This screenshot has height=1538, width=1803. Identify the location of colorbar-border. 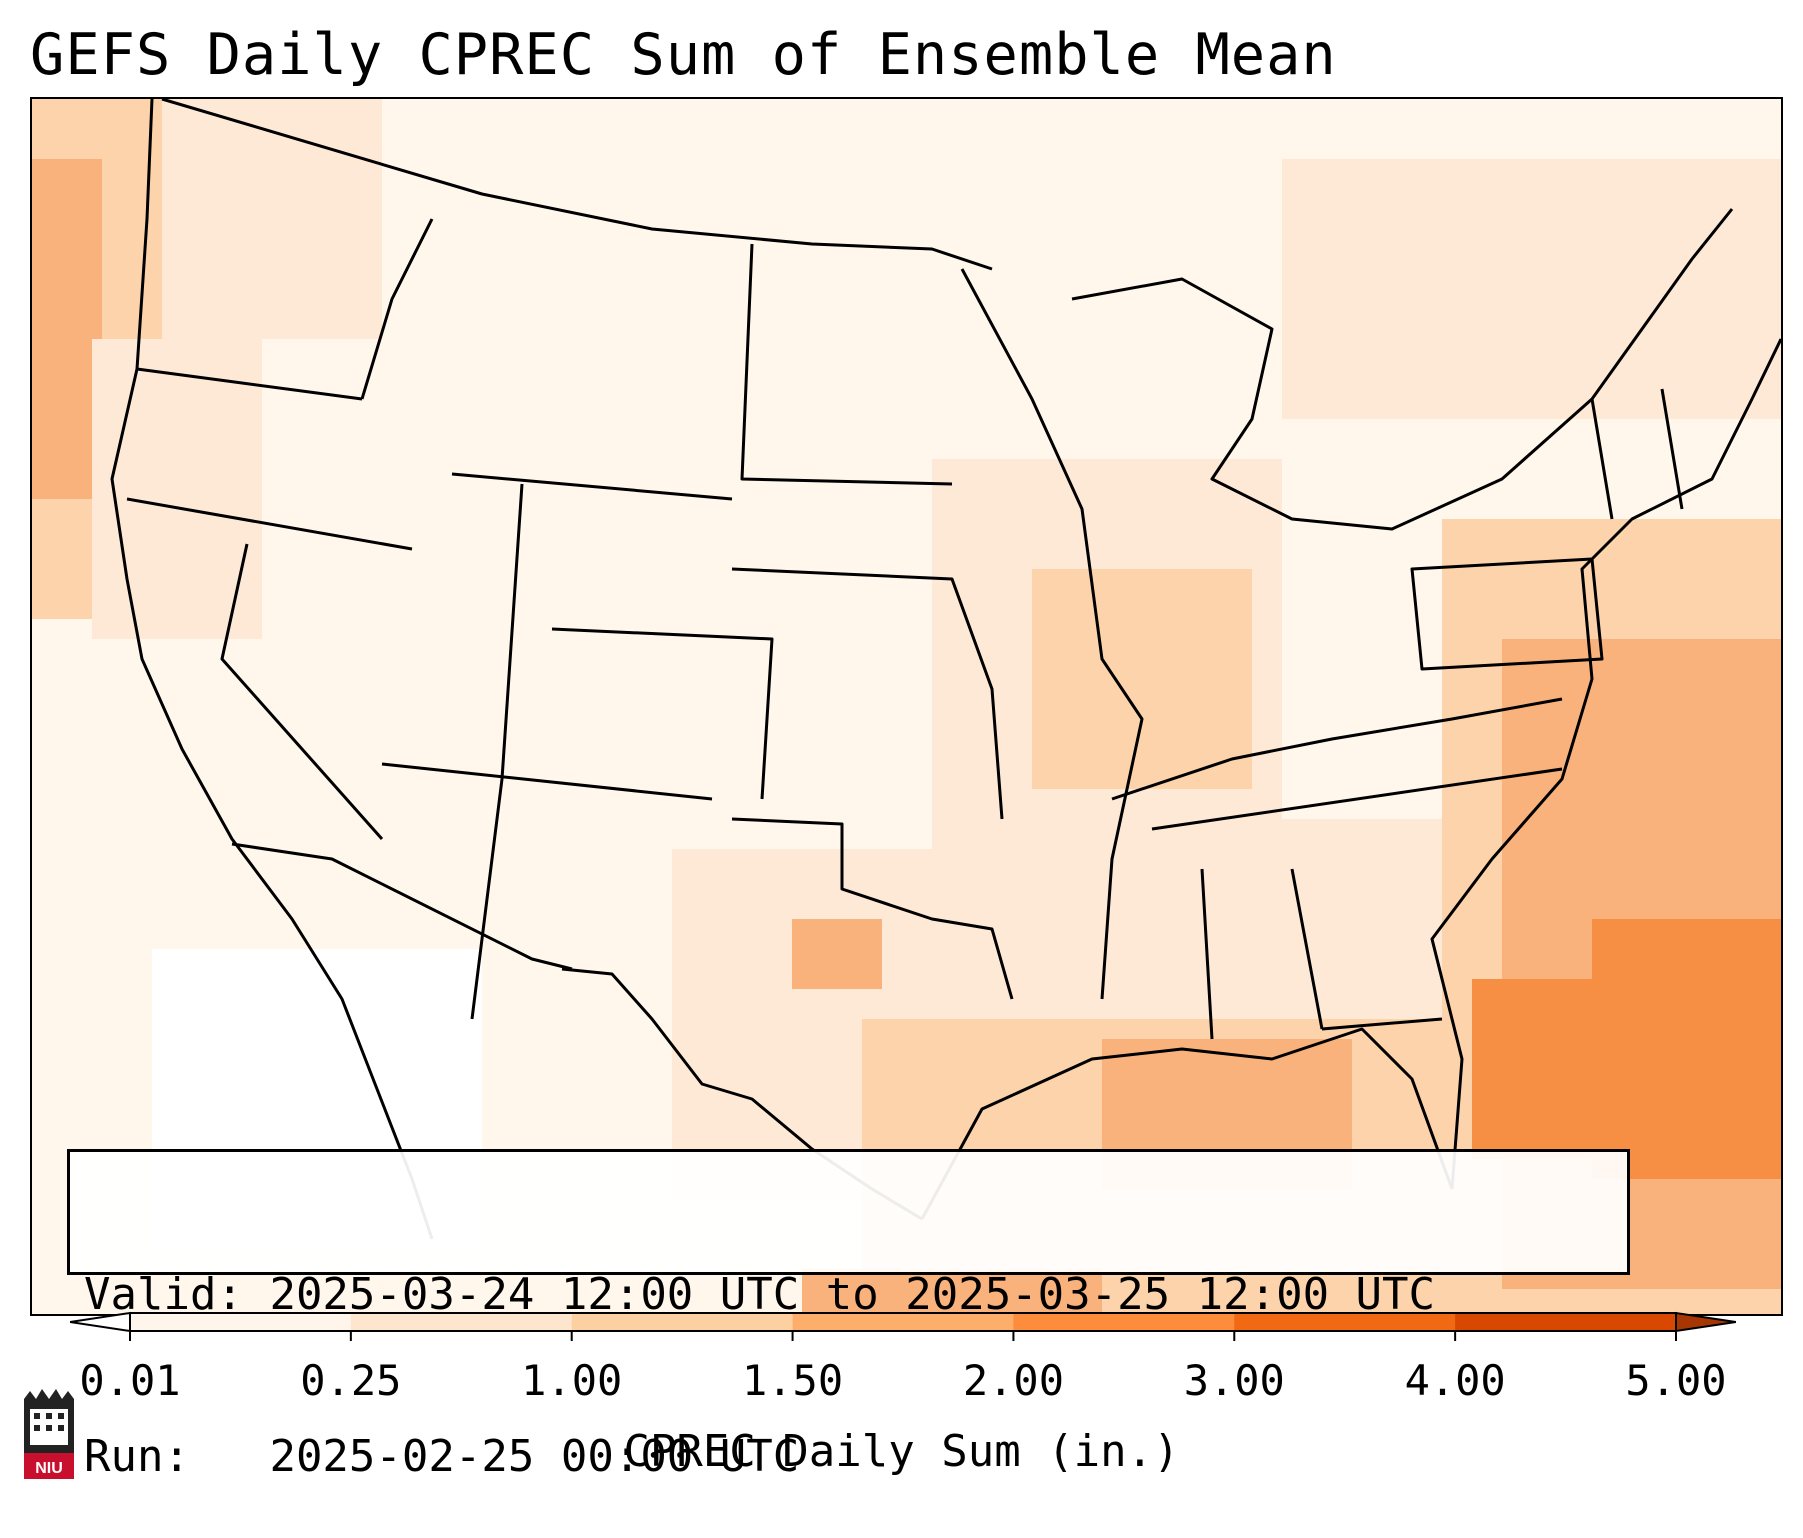
(903, 1322).